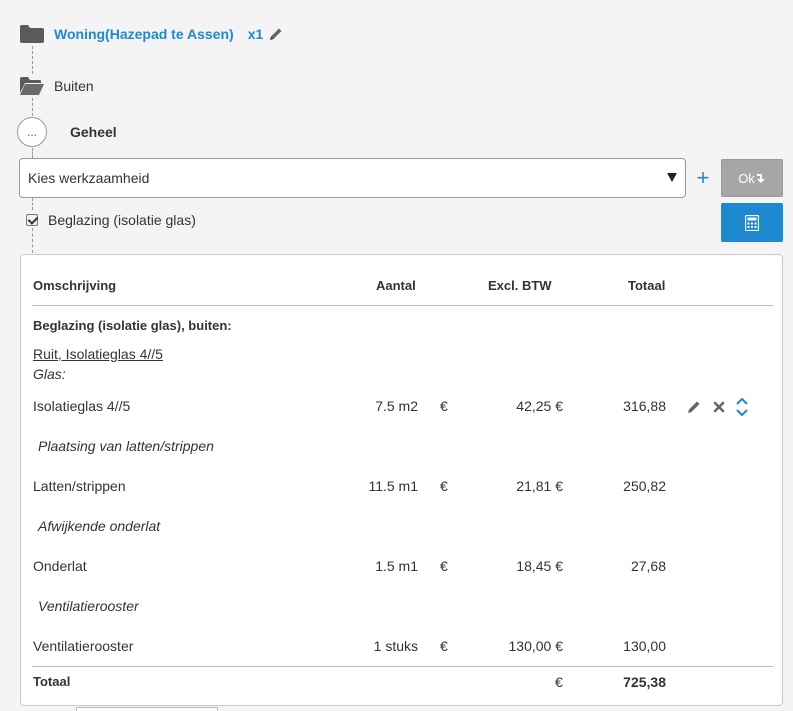  Describe the element at coordinates (32, 220) in the screenshot. I see `item-checkbox` at that location.